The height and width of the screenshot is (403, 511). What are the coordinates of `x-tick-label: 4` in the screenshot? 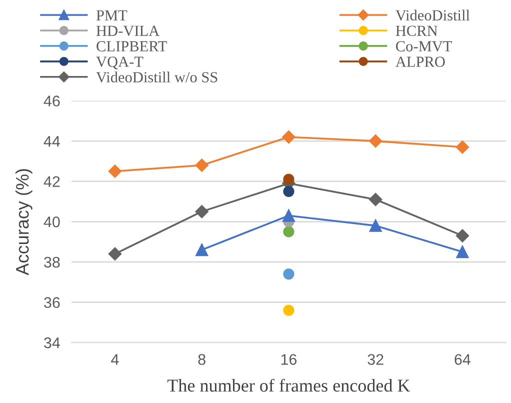 It's located at (115, 359).